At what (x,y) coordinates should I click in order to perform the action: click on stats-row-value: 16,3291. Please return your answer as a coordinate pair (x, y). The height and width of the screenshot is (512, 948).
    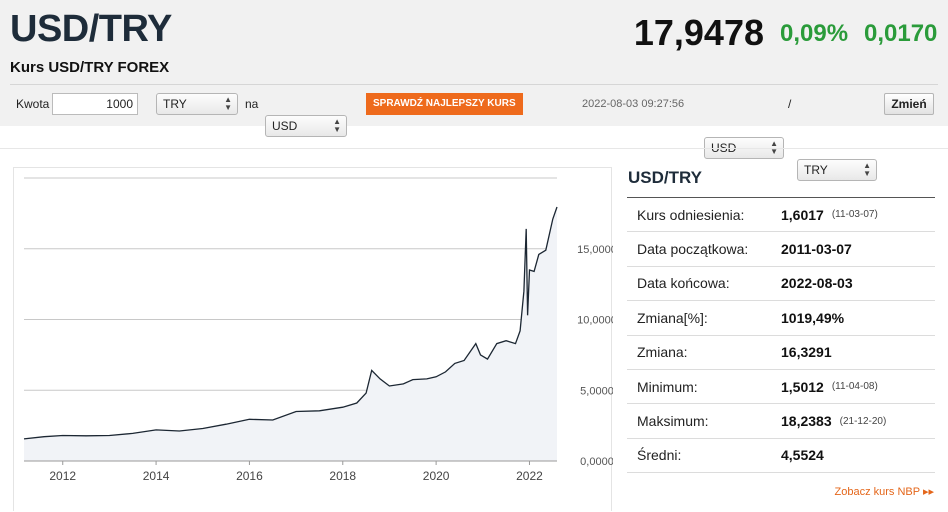
    Looking at the image, I should click on (806, 352).